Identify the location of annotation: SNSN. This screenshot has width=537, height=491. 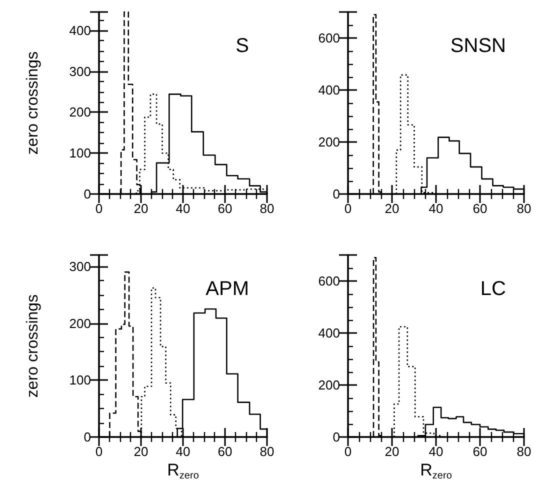
(478, 46).